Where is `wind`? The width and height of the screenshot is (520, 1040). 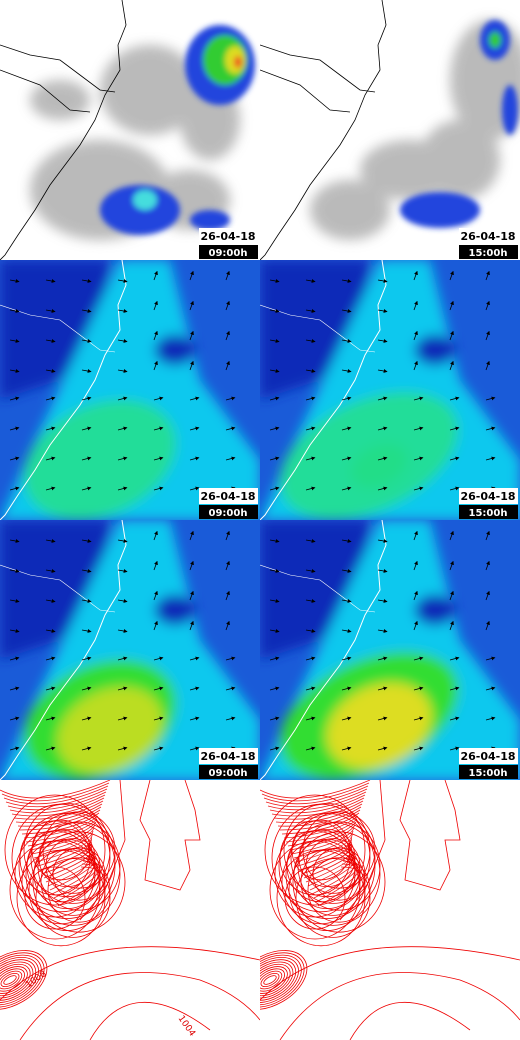 wind is located at coordinates (382, 640).